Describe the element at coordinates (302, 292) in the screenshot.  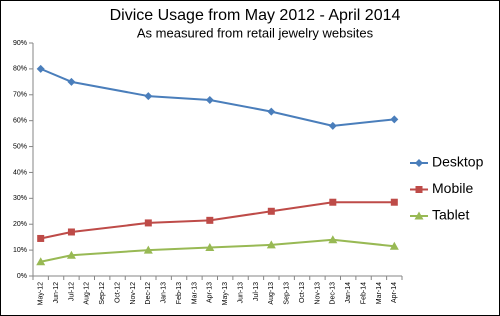
I see `x-tick-label: Oct-13` at that location.